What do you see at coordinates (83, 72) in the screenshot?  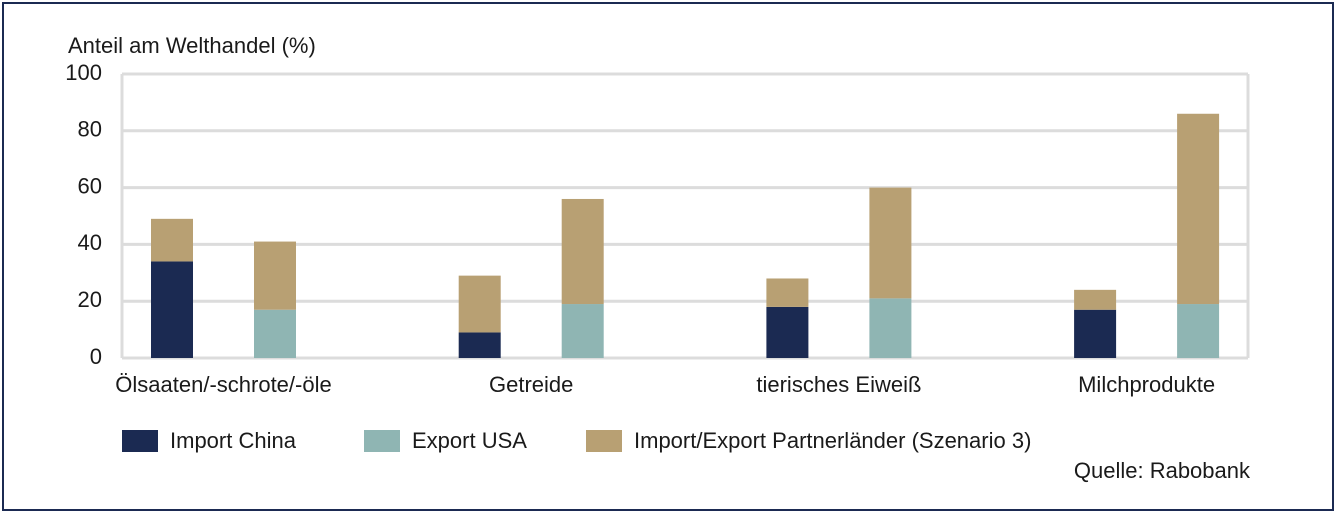 I see `y-tick-label: 100` at bounding box center [83, 72].